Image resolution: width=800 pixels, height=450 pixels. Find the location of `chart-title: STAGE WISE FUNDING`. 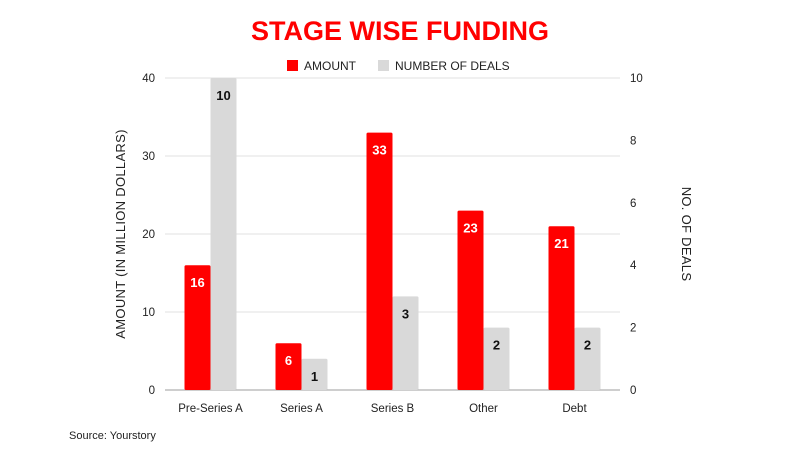

chart-title: STAGE WISE FUNDING is located at coordinates (400, 31).